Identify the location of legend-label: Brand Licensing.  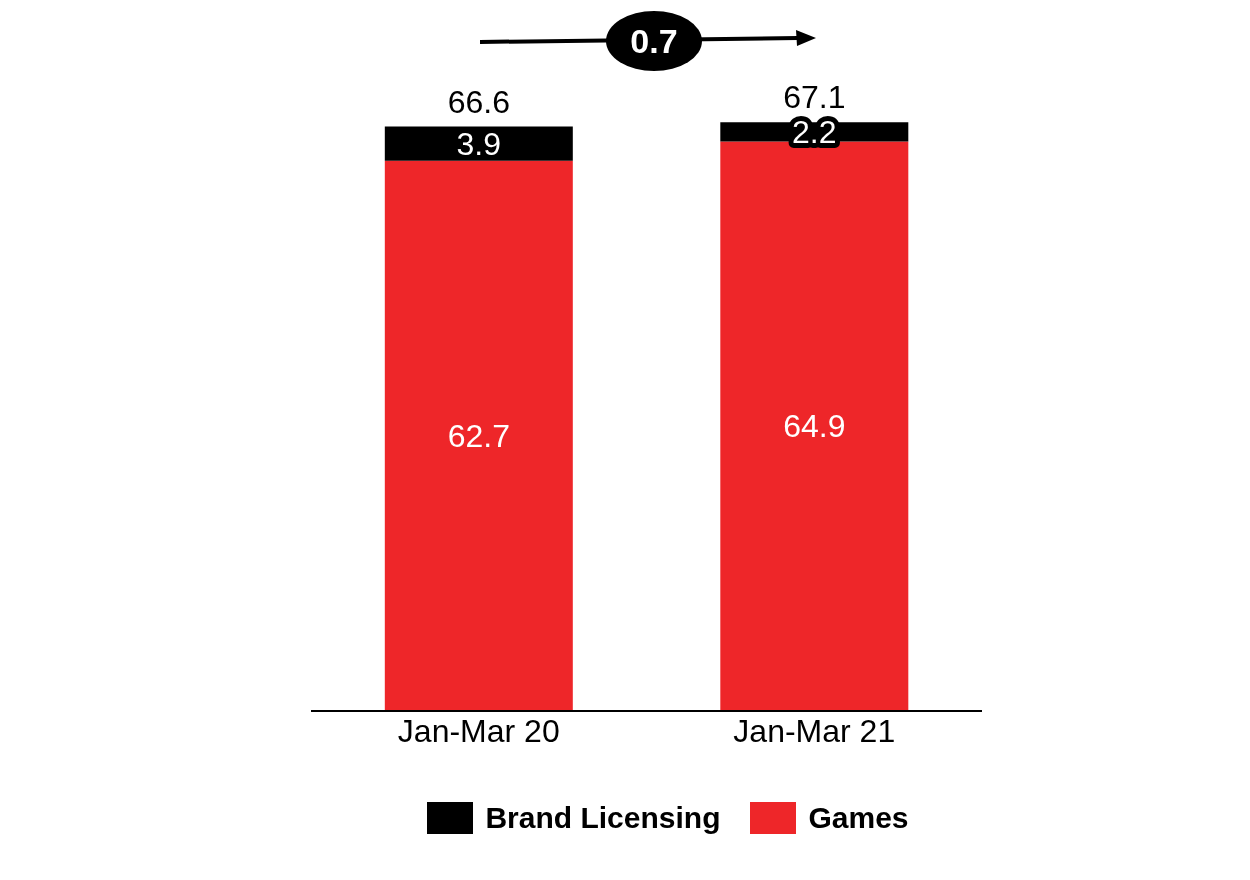
(603, 818).